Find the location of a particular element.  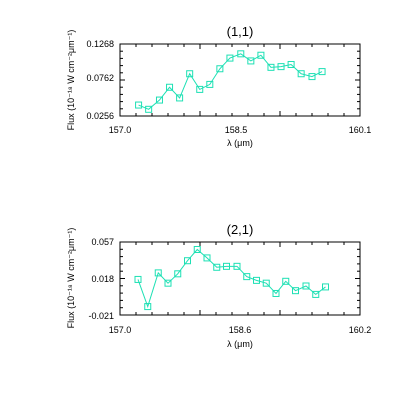

chart-title: (1,1) is located at coordinates (240, 31).